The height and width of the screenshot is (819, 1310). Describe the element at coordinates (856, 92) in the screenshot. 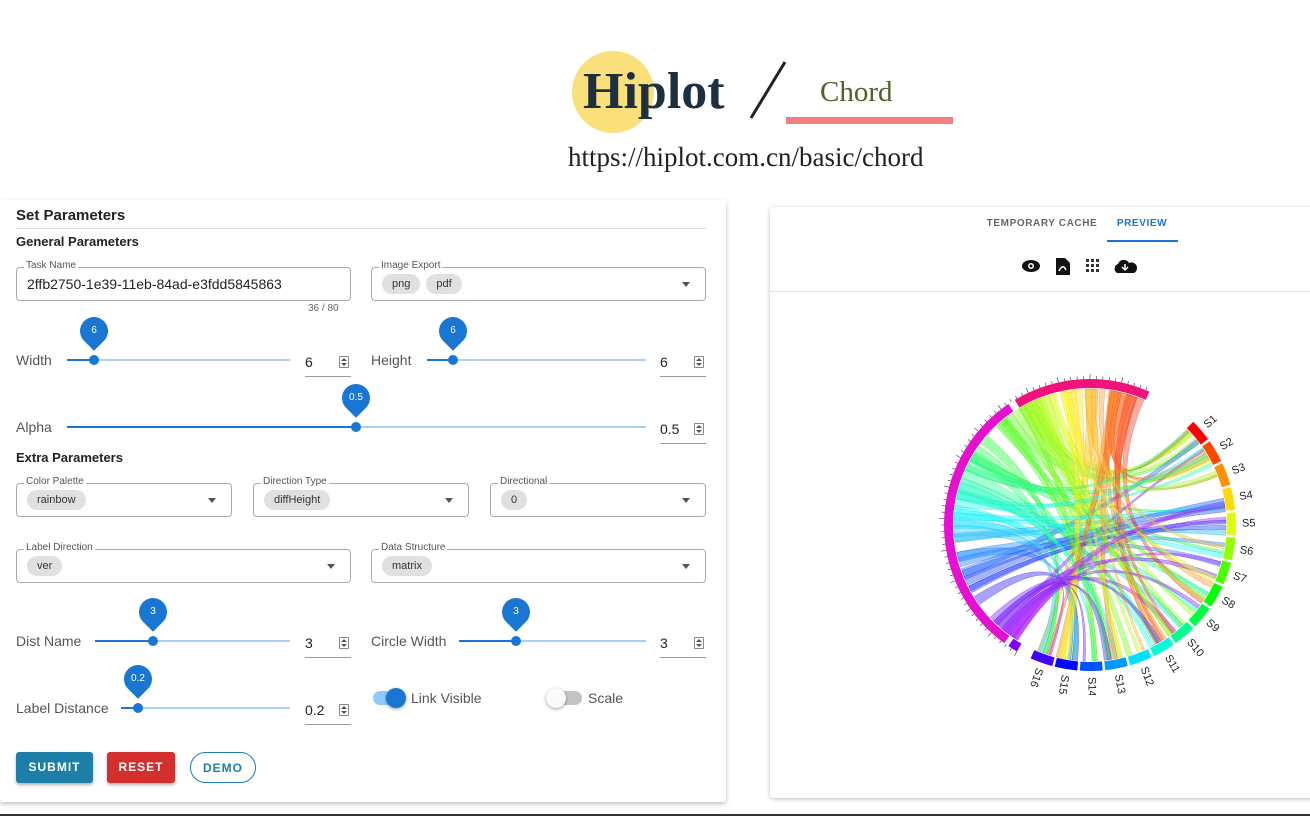

I see `page-name: Chord` at that location.